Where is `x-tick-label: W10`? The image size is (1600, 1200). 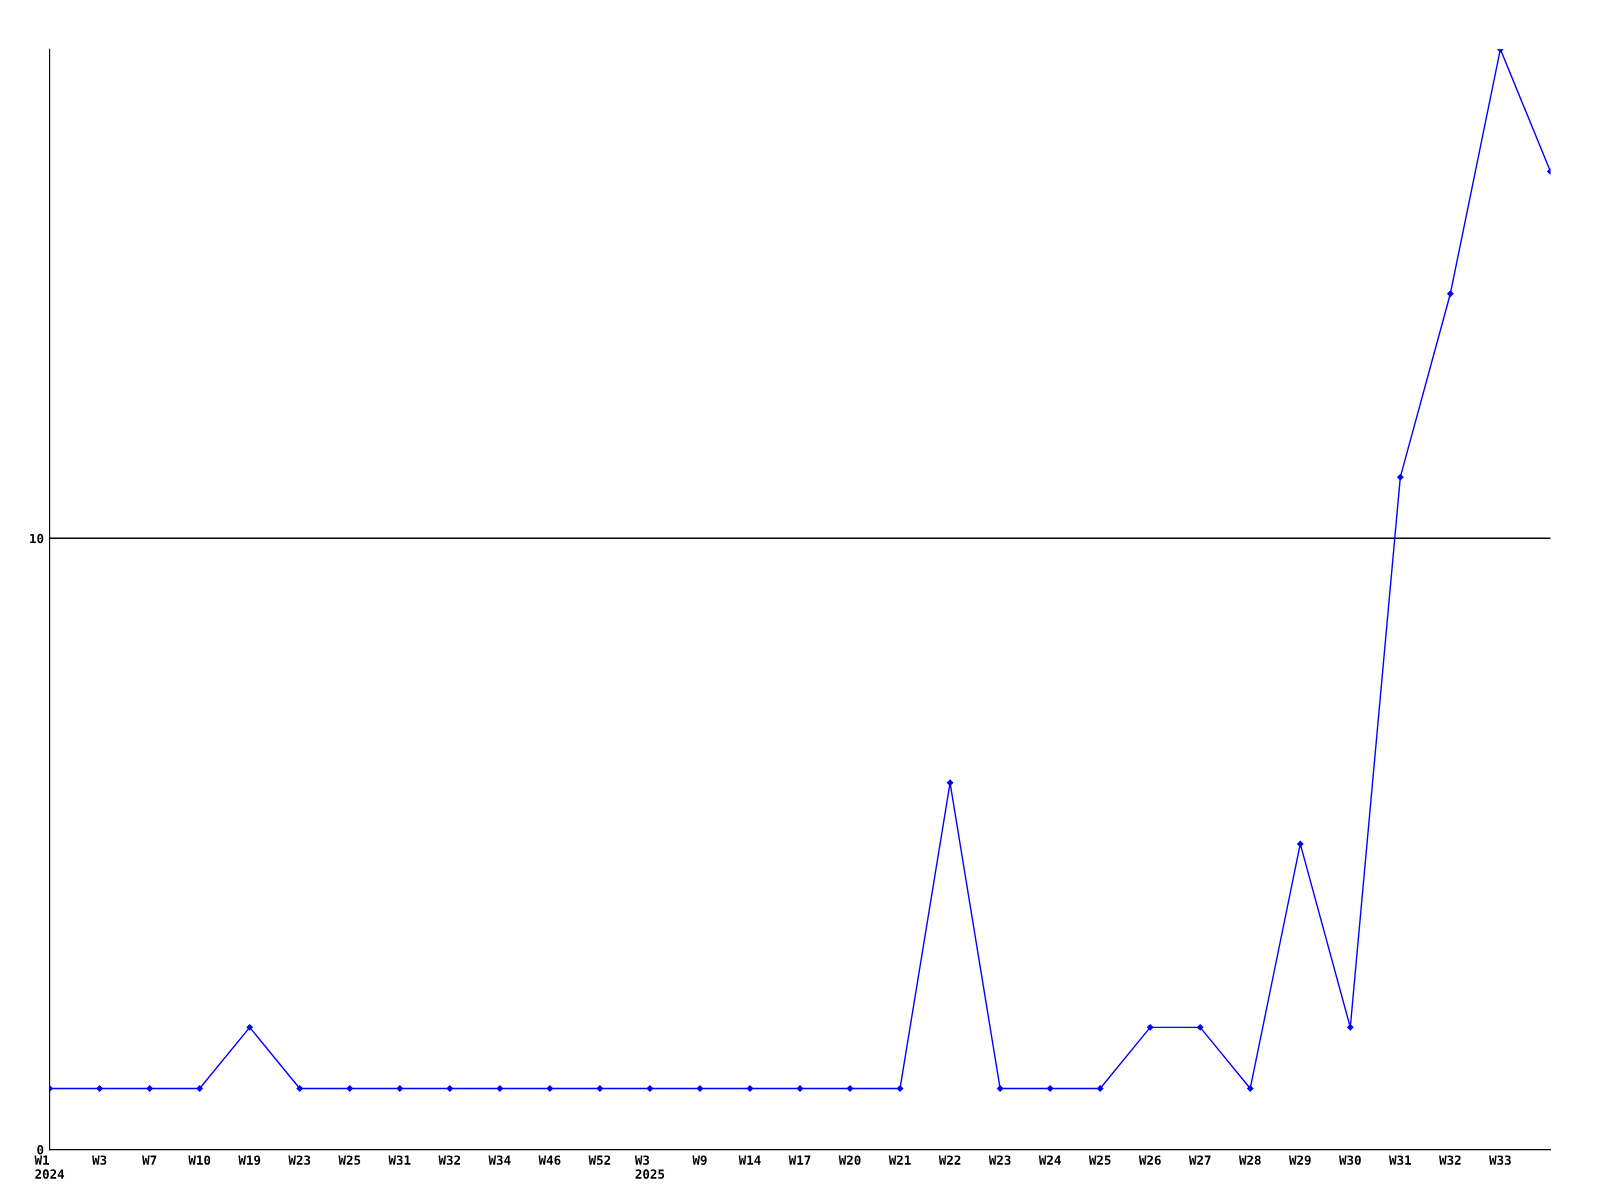
x-tick-label: W10 is located at coordinates (199, 1160).